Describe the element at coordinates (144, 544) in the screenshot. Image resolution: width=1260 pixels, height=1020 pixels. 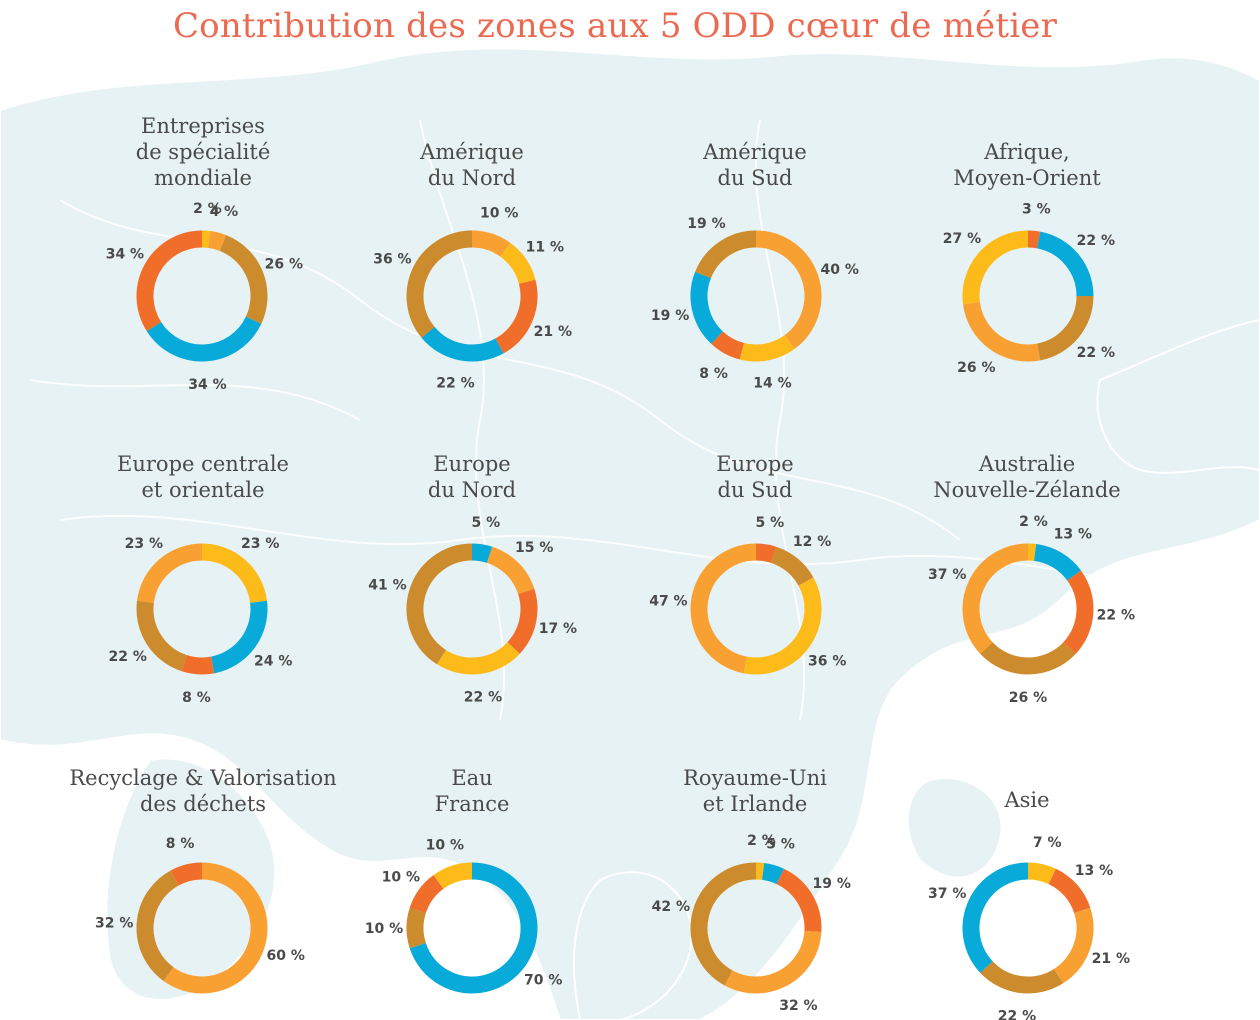
I see `donut-4-label-4: 23 %` at that location.